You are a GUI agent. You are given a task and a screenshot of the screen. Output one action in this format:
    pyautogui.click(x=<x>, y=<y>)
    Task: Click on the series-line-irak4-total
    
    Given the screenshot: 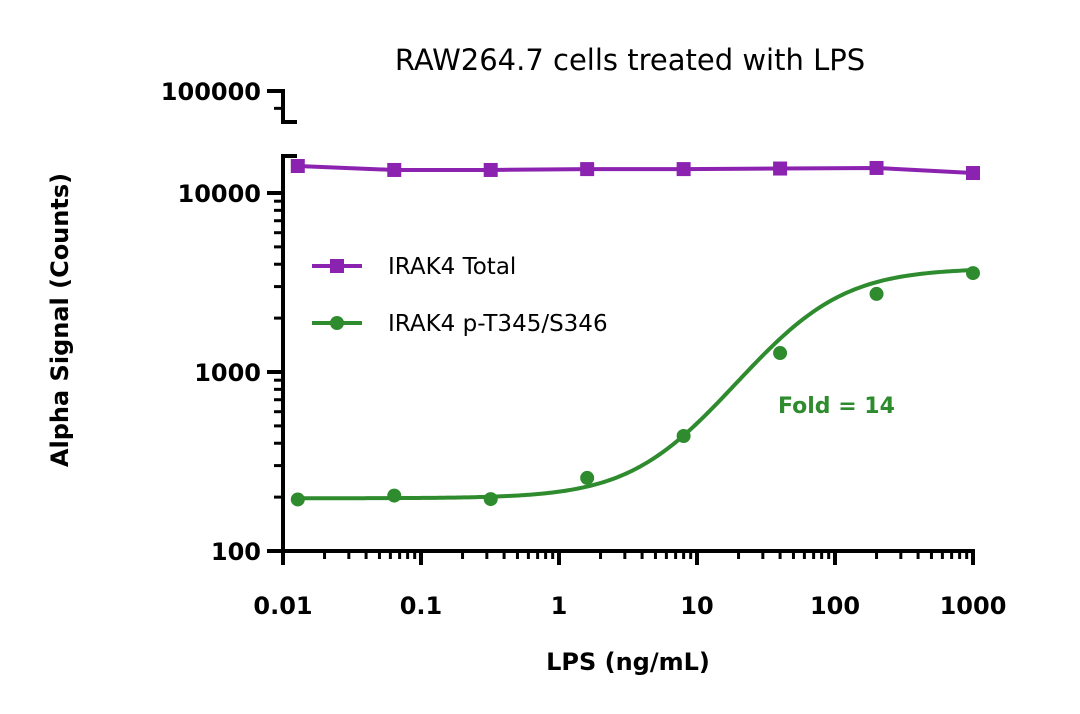 What is the action you would take?
    pyautogui.click(x=635, y=170)
    